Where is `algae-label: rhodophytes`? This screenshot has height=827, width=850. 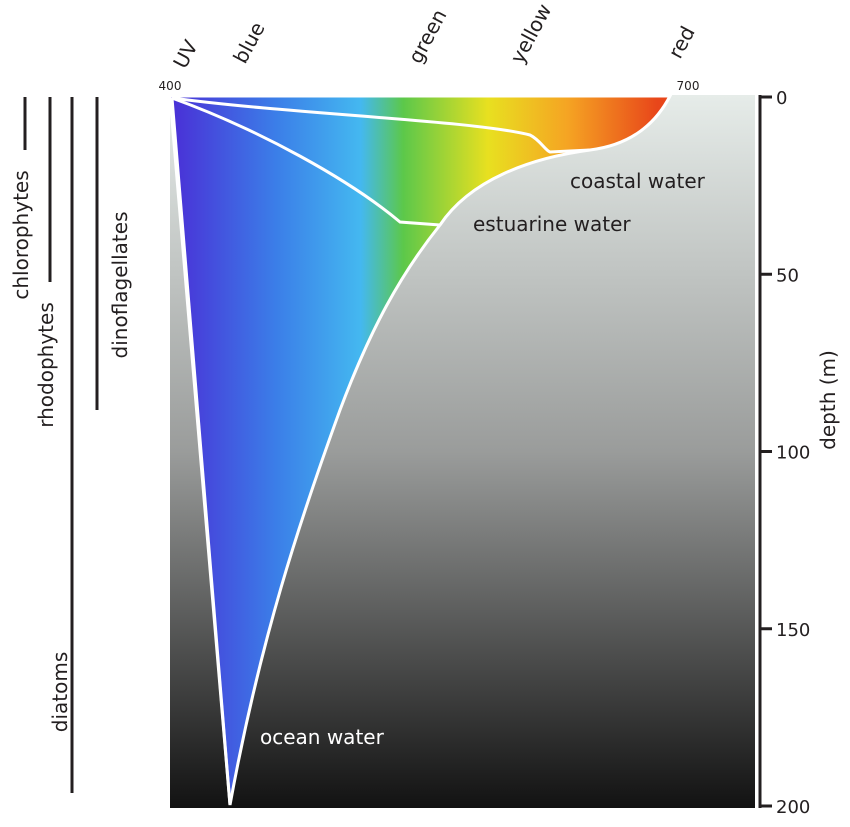
algae-label: rhodophytes is located at coordinates (46, 365).